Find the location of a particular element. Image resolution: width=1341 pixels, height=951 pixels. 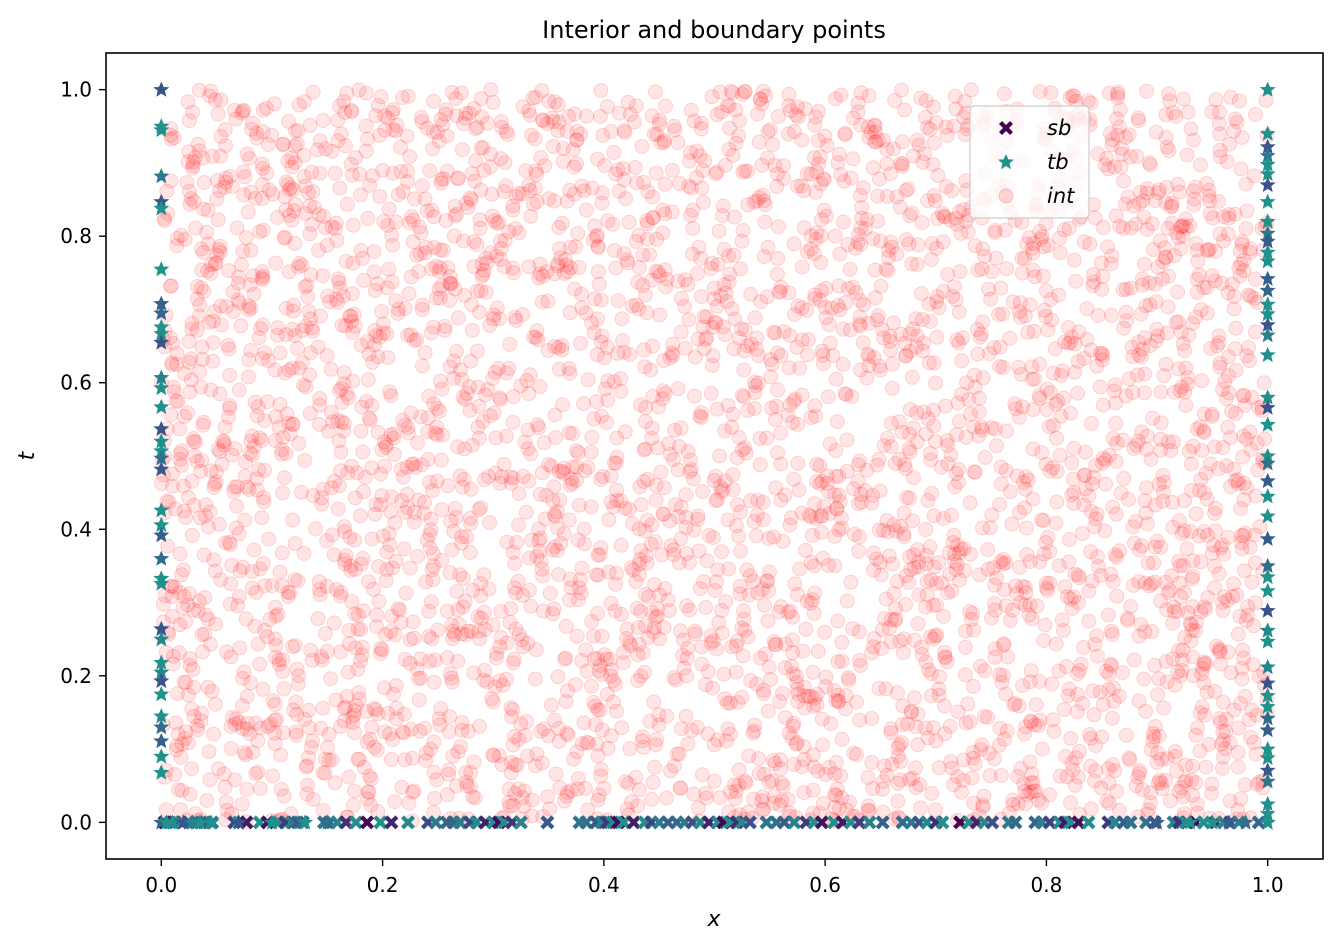

y-tick-label: 0.6 is located at coordinates (76, 383).